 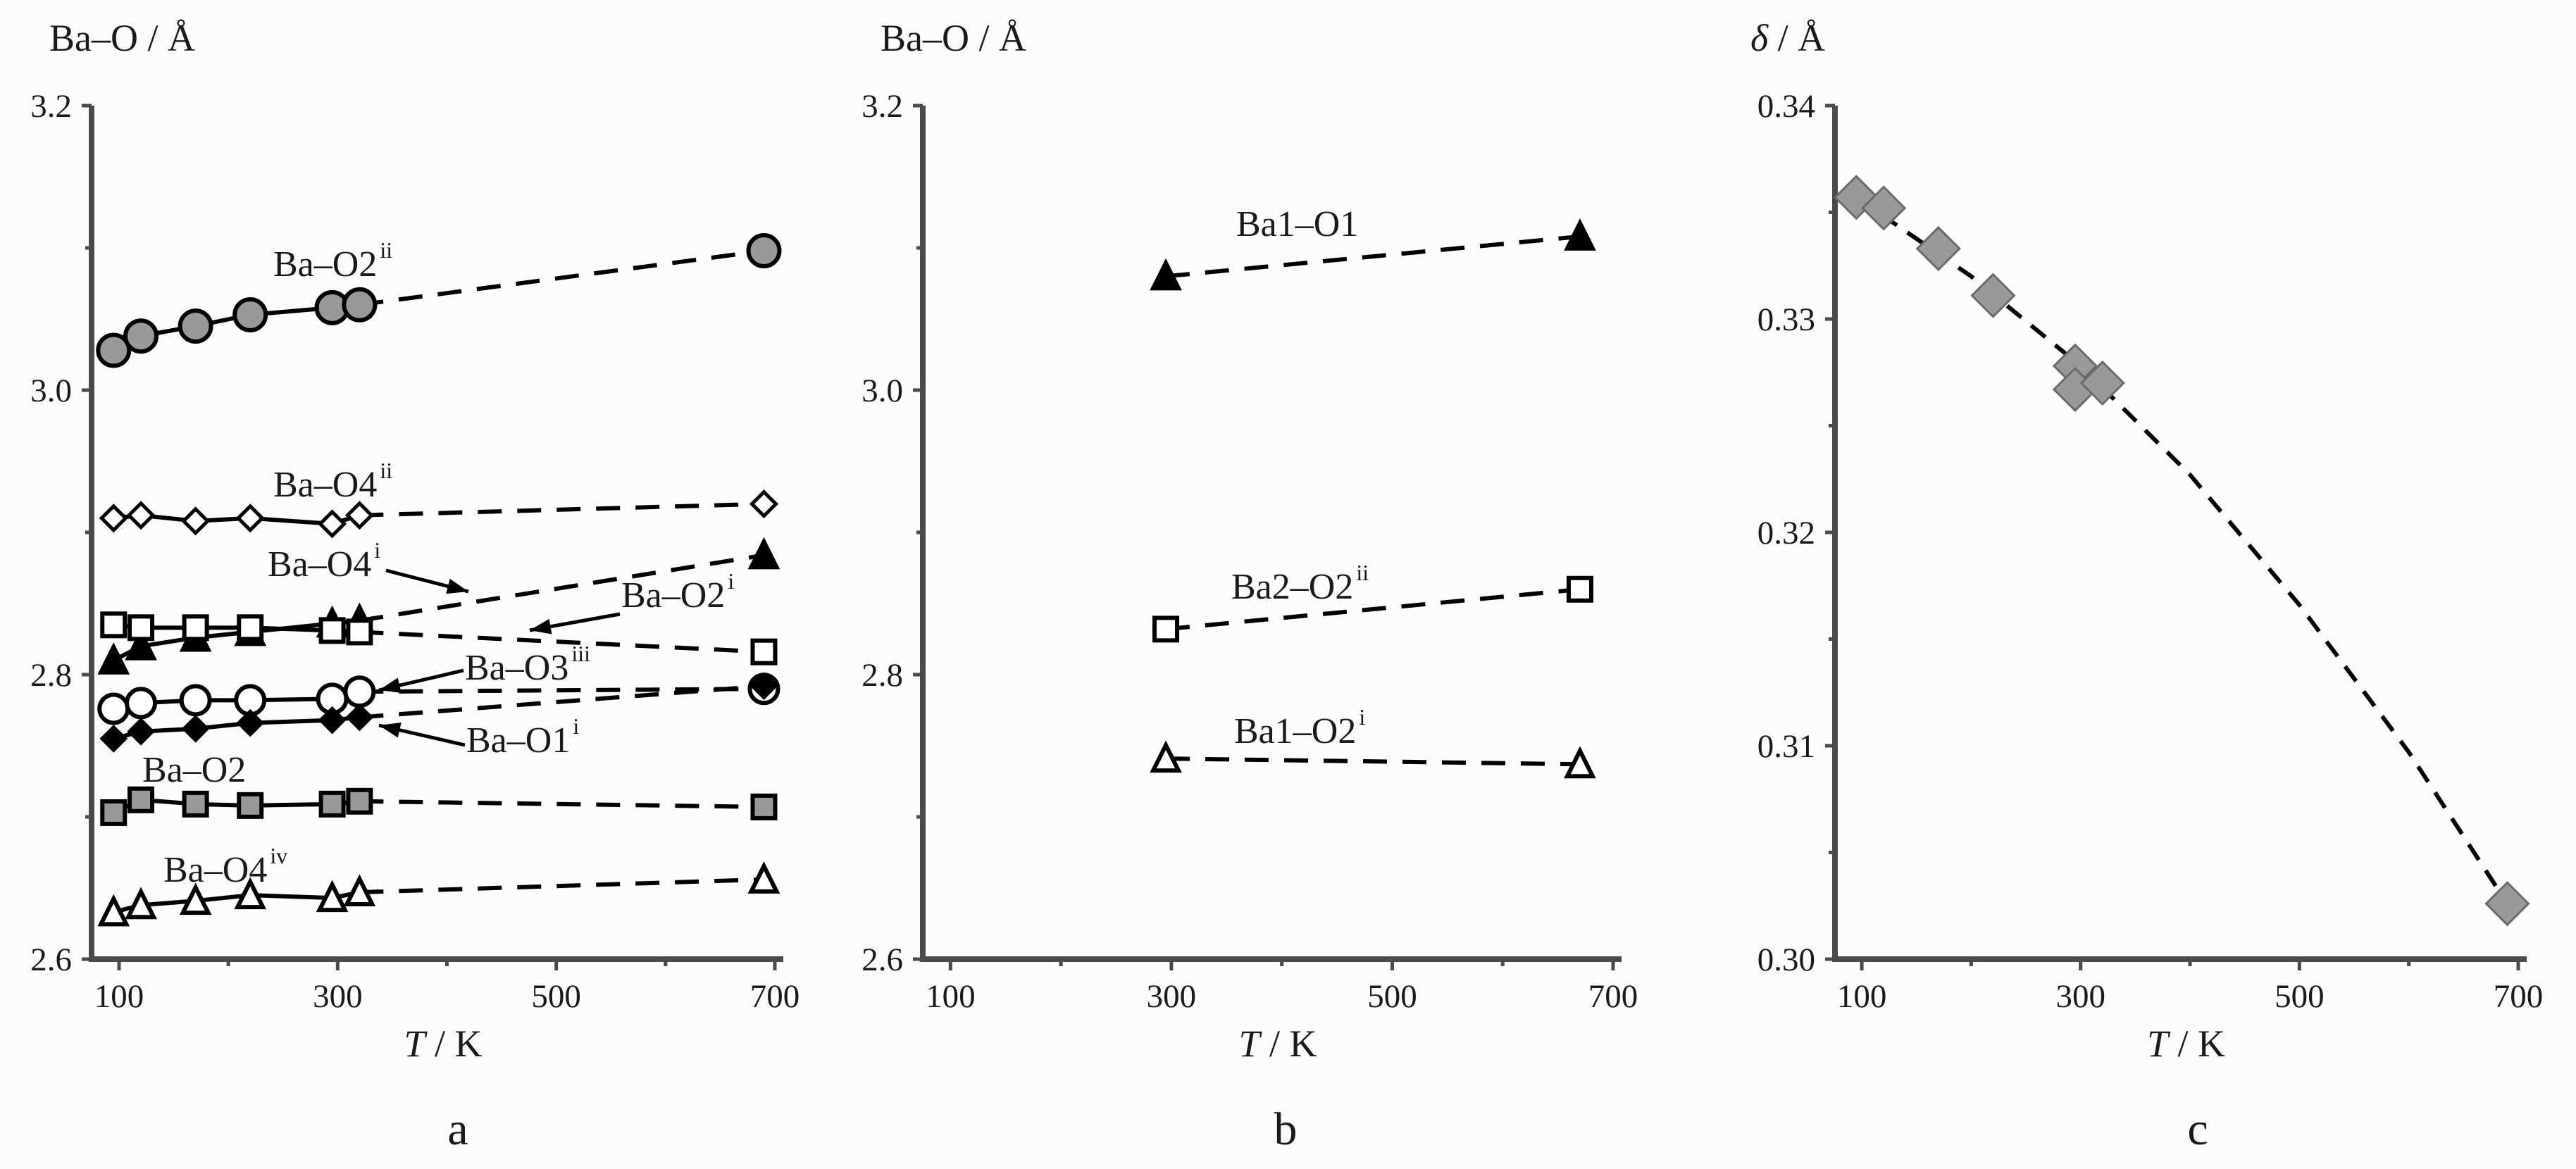 I want to click on series-label: Ba1–O2 i, so click(x=1299, y=727).